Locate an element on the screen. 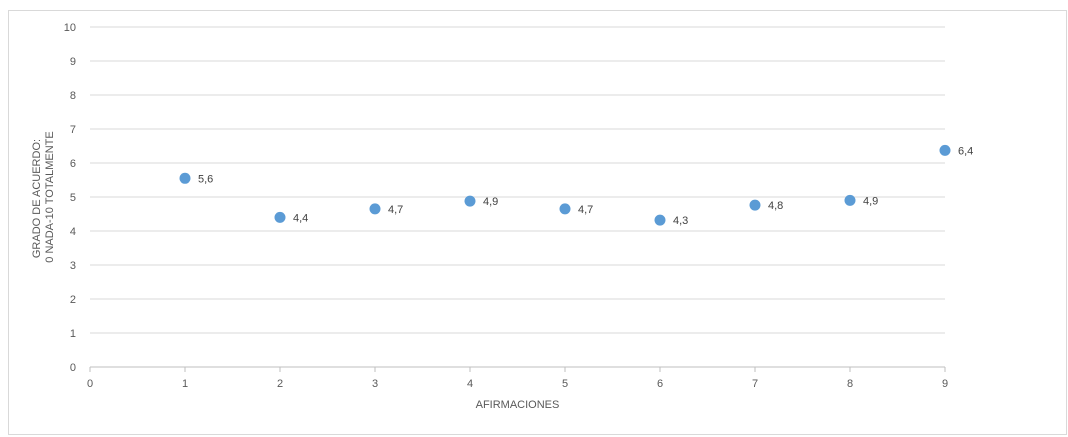 Image resolution: width=1068 pixels, height=437 pixels. x-tick-label: 5 is located at coordinates (565, 384).